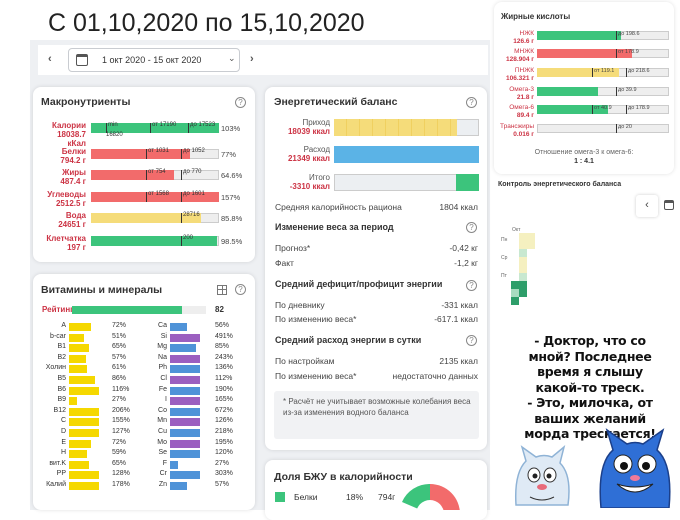  What do you see at coordinates (224, 410) in the screenshot?
I see `mineral-pct: 672%` at bounding box center [224, 410].